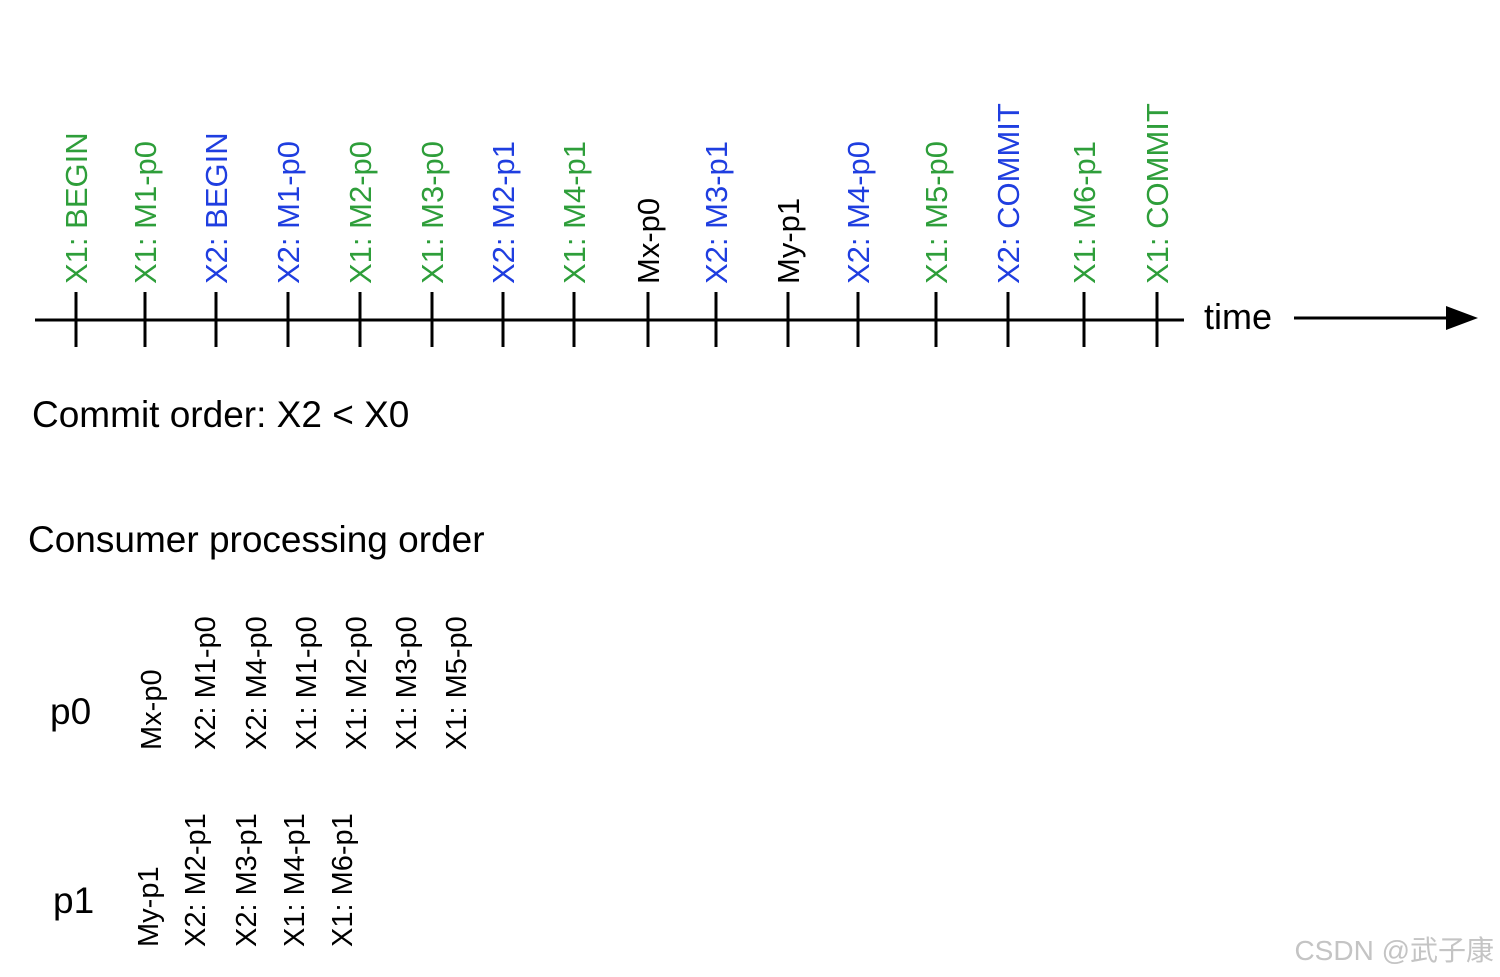 The width and height of the screenshot is (1500, 977). I want to click on time-axis-label: time, so click(1238, 316).